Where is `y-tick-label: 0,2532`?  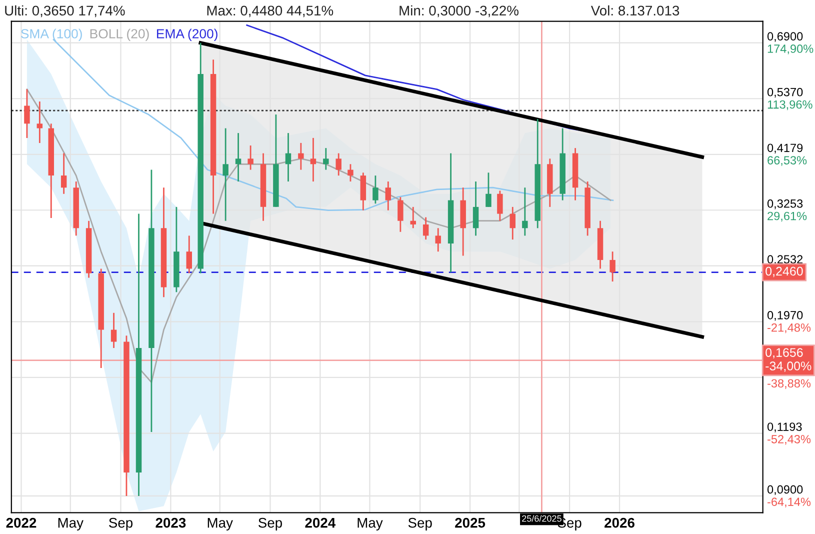 y-tick-label: 0,2532 is located at coordinates (785, 260).